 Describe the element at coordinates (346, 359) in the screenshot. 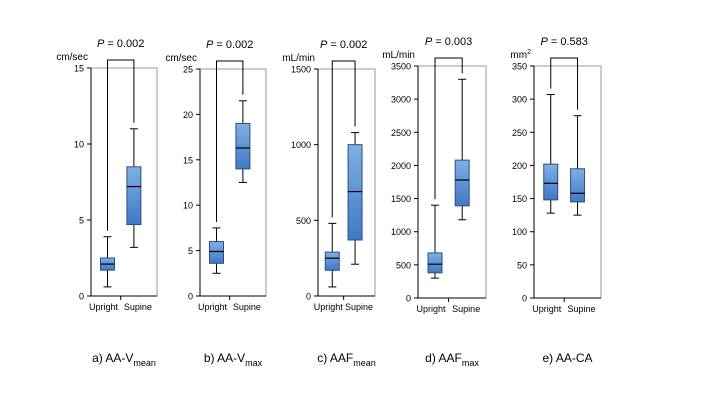

I see `panel-caption: c) AAFmean` at that location.